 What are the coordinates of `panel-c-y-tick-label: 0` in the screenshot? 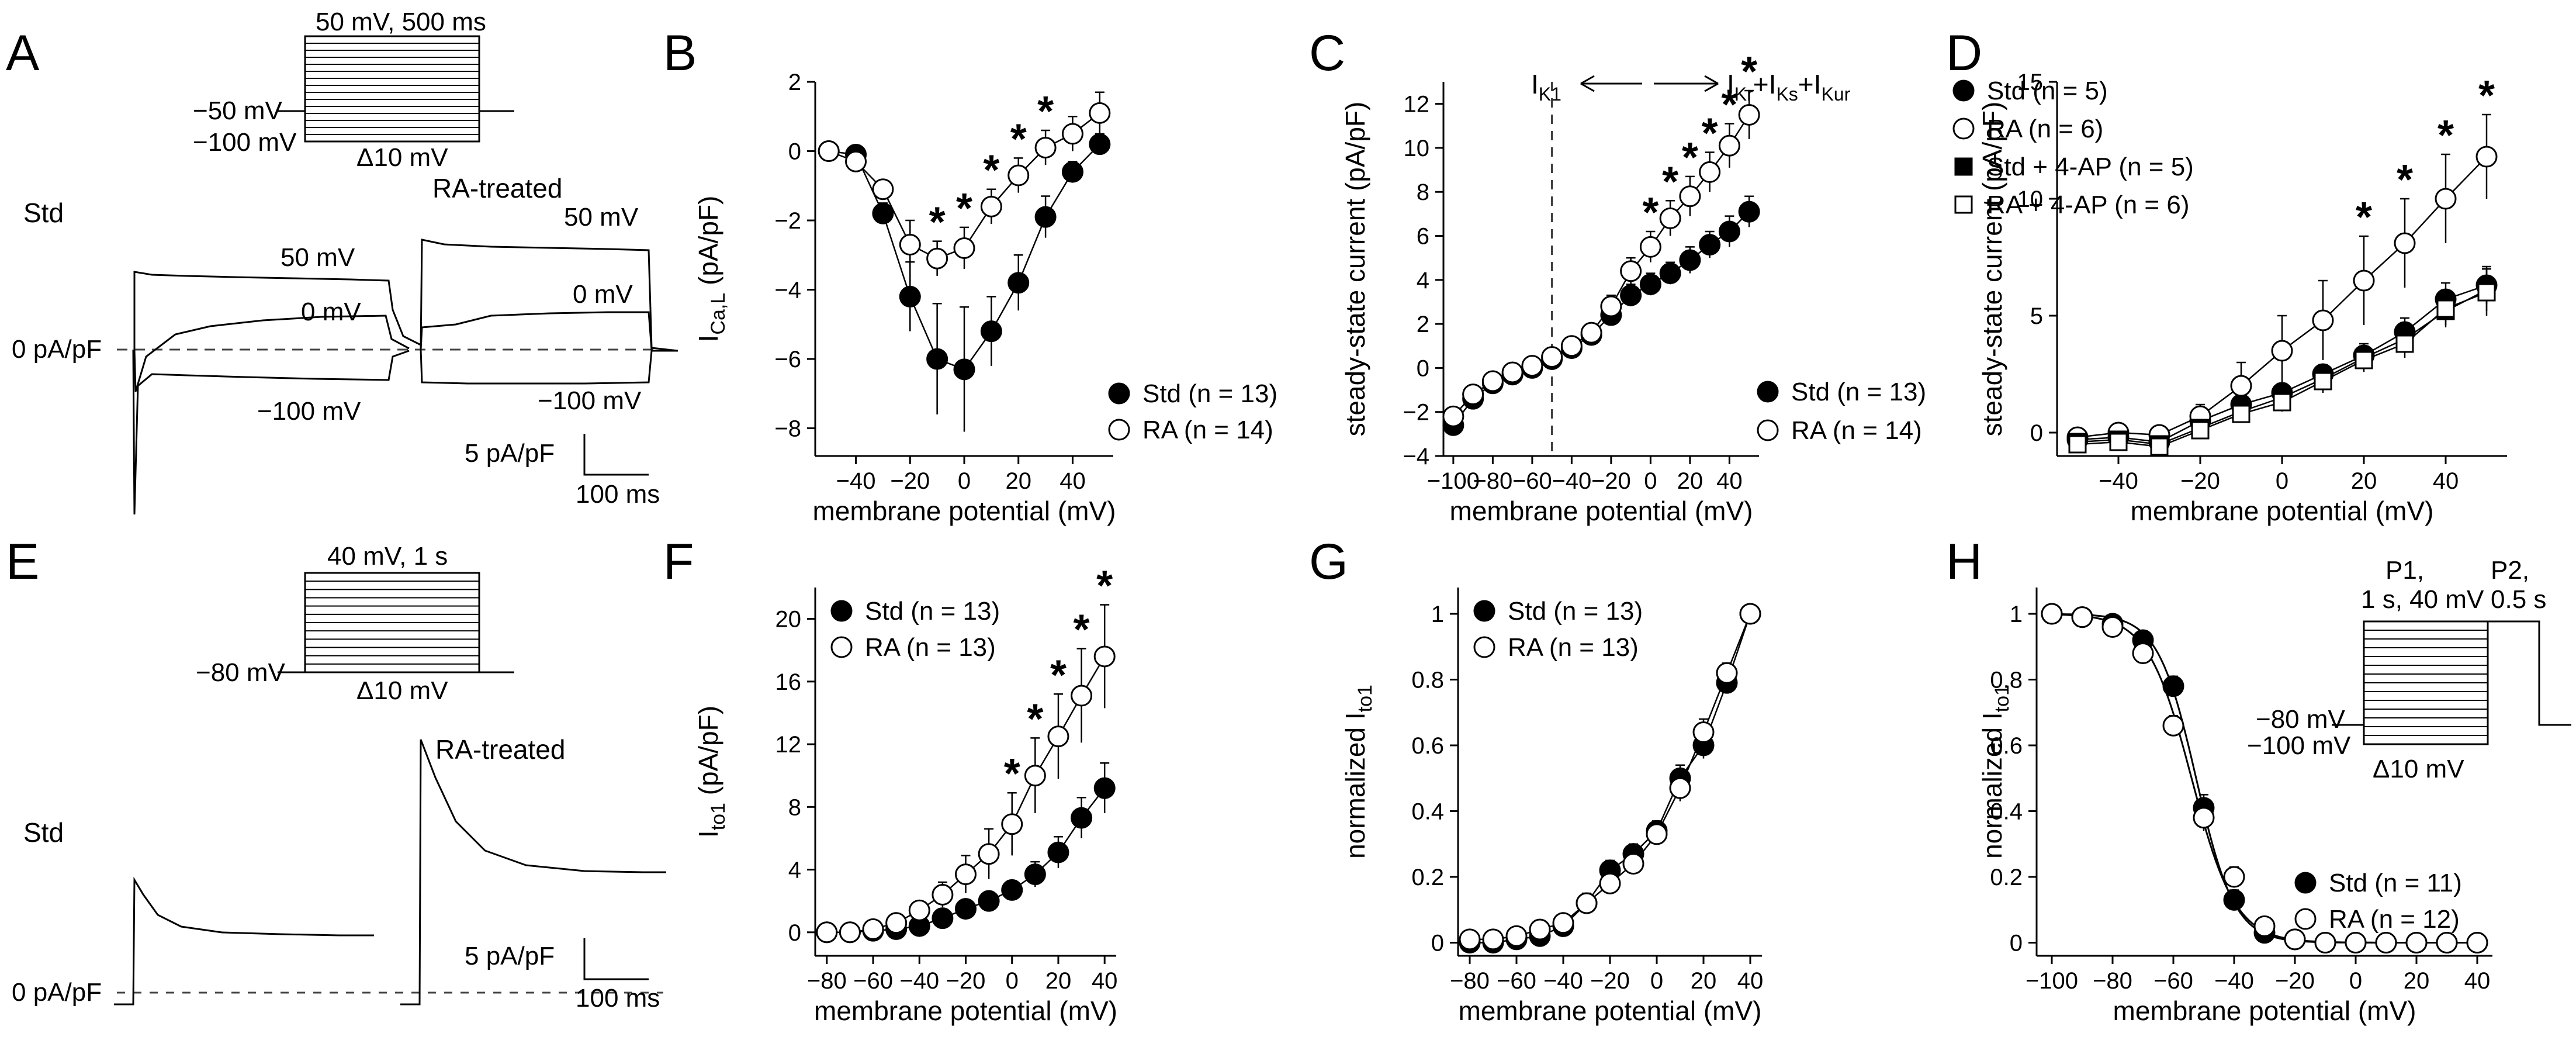 It's located at (1423, 368).